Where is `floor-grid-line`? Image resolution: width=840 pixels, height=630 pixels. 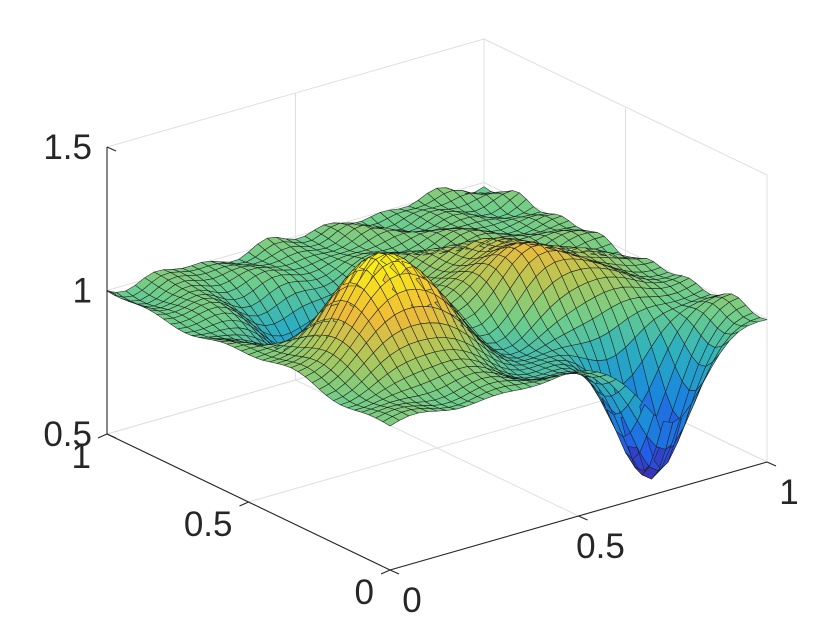 floor-grid-line is located at coordinates (437, 448).